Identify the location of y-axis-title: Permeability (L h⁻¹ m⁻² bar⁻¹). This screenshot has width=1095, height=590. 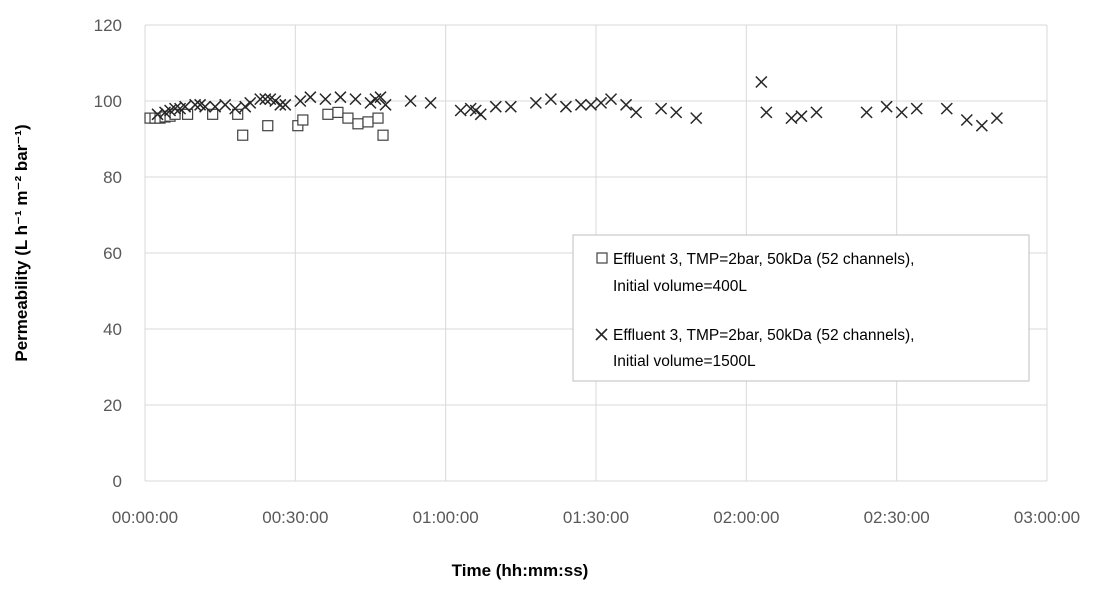
(21, 242).